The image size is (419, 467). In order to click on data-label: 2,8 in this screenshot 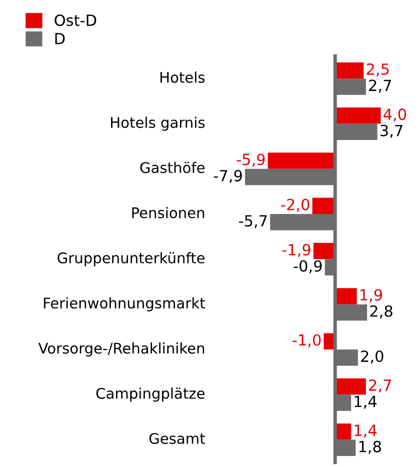, I will do `click(381, 311)`.